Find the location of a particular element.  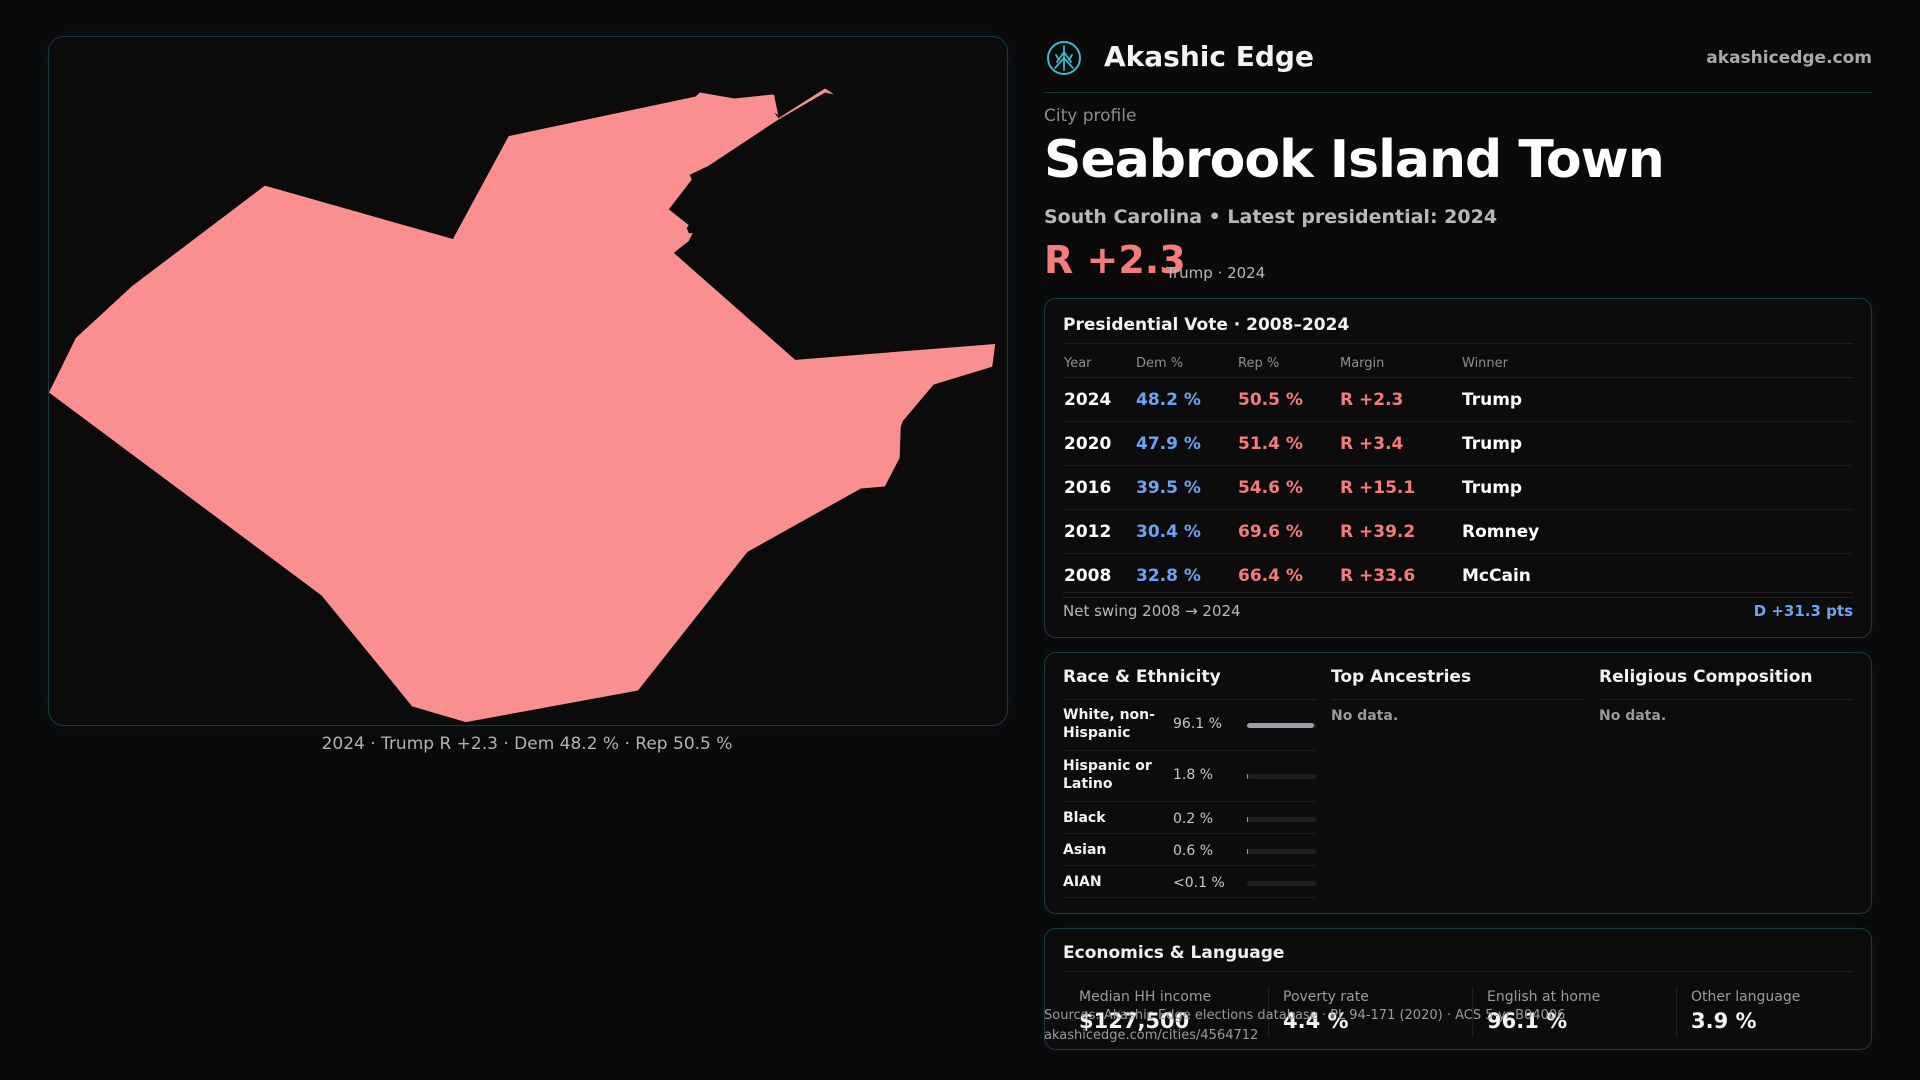

stat-value: 96.1 % is located at coordinates (1527, 1021).